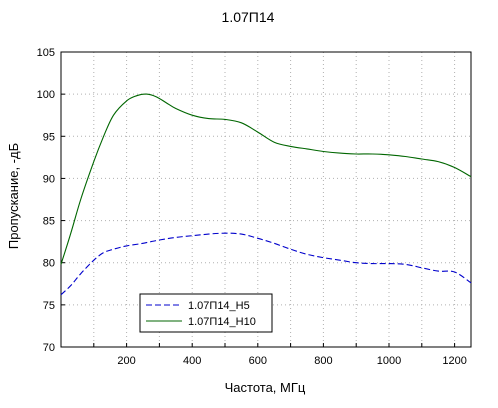 The image size is (498, 408). I want to click on chart-title: 1.07П14, so click(248, 17).